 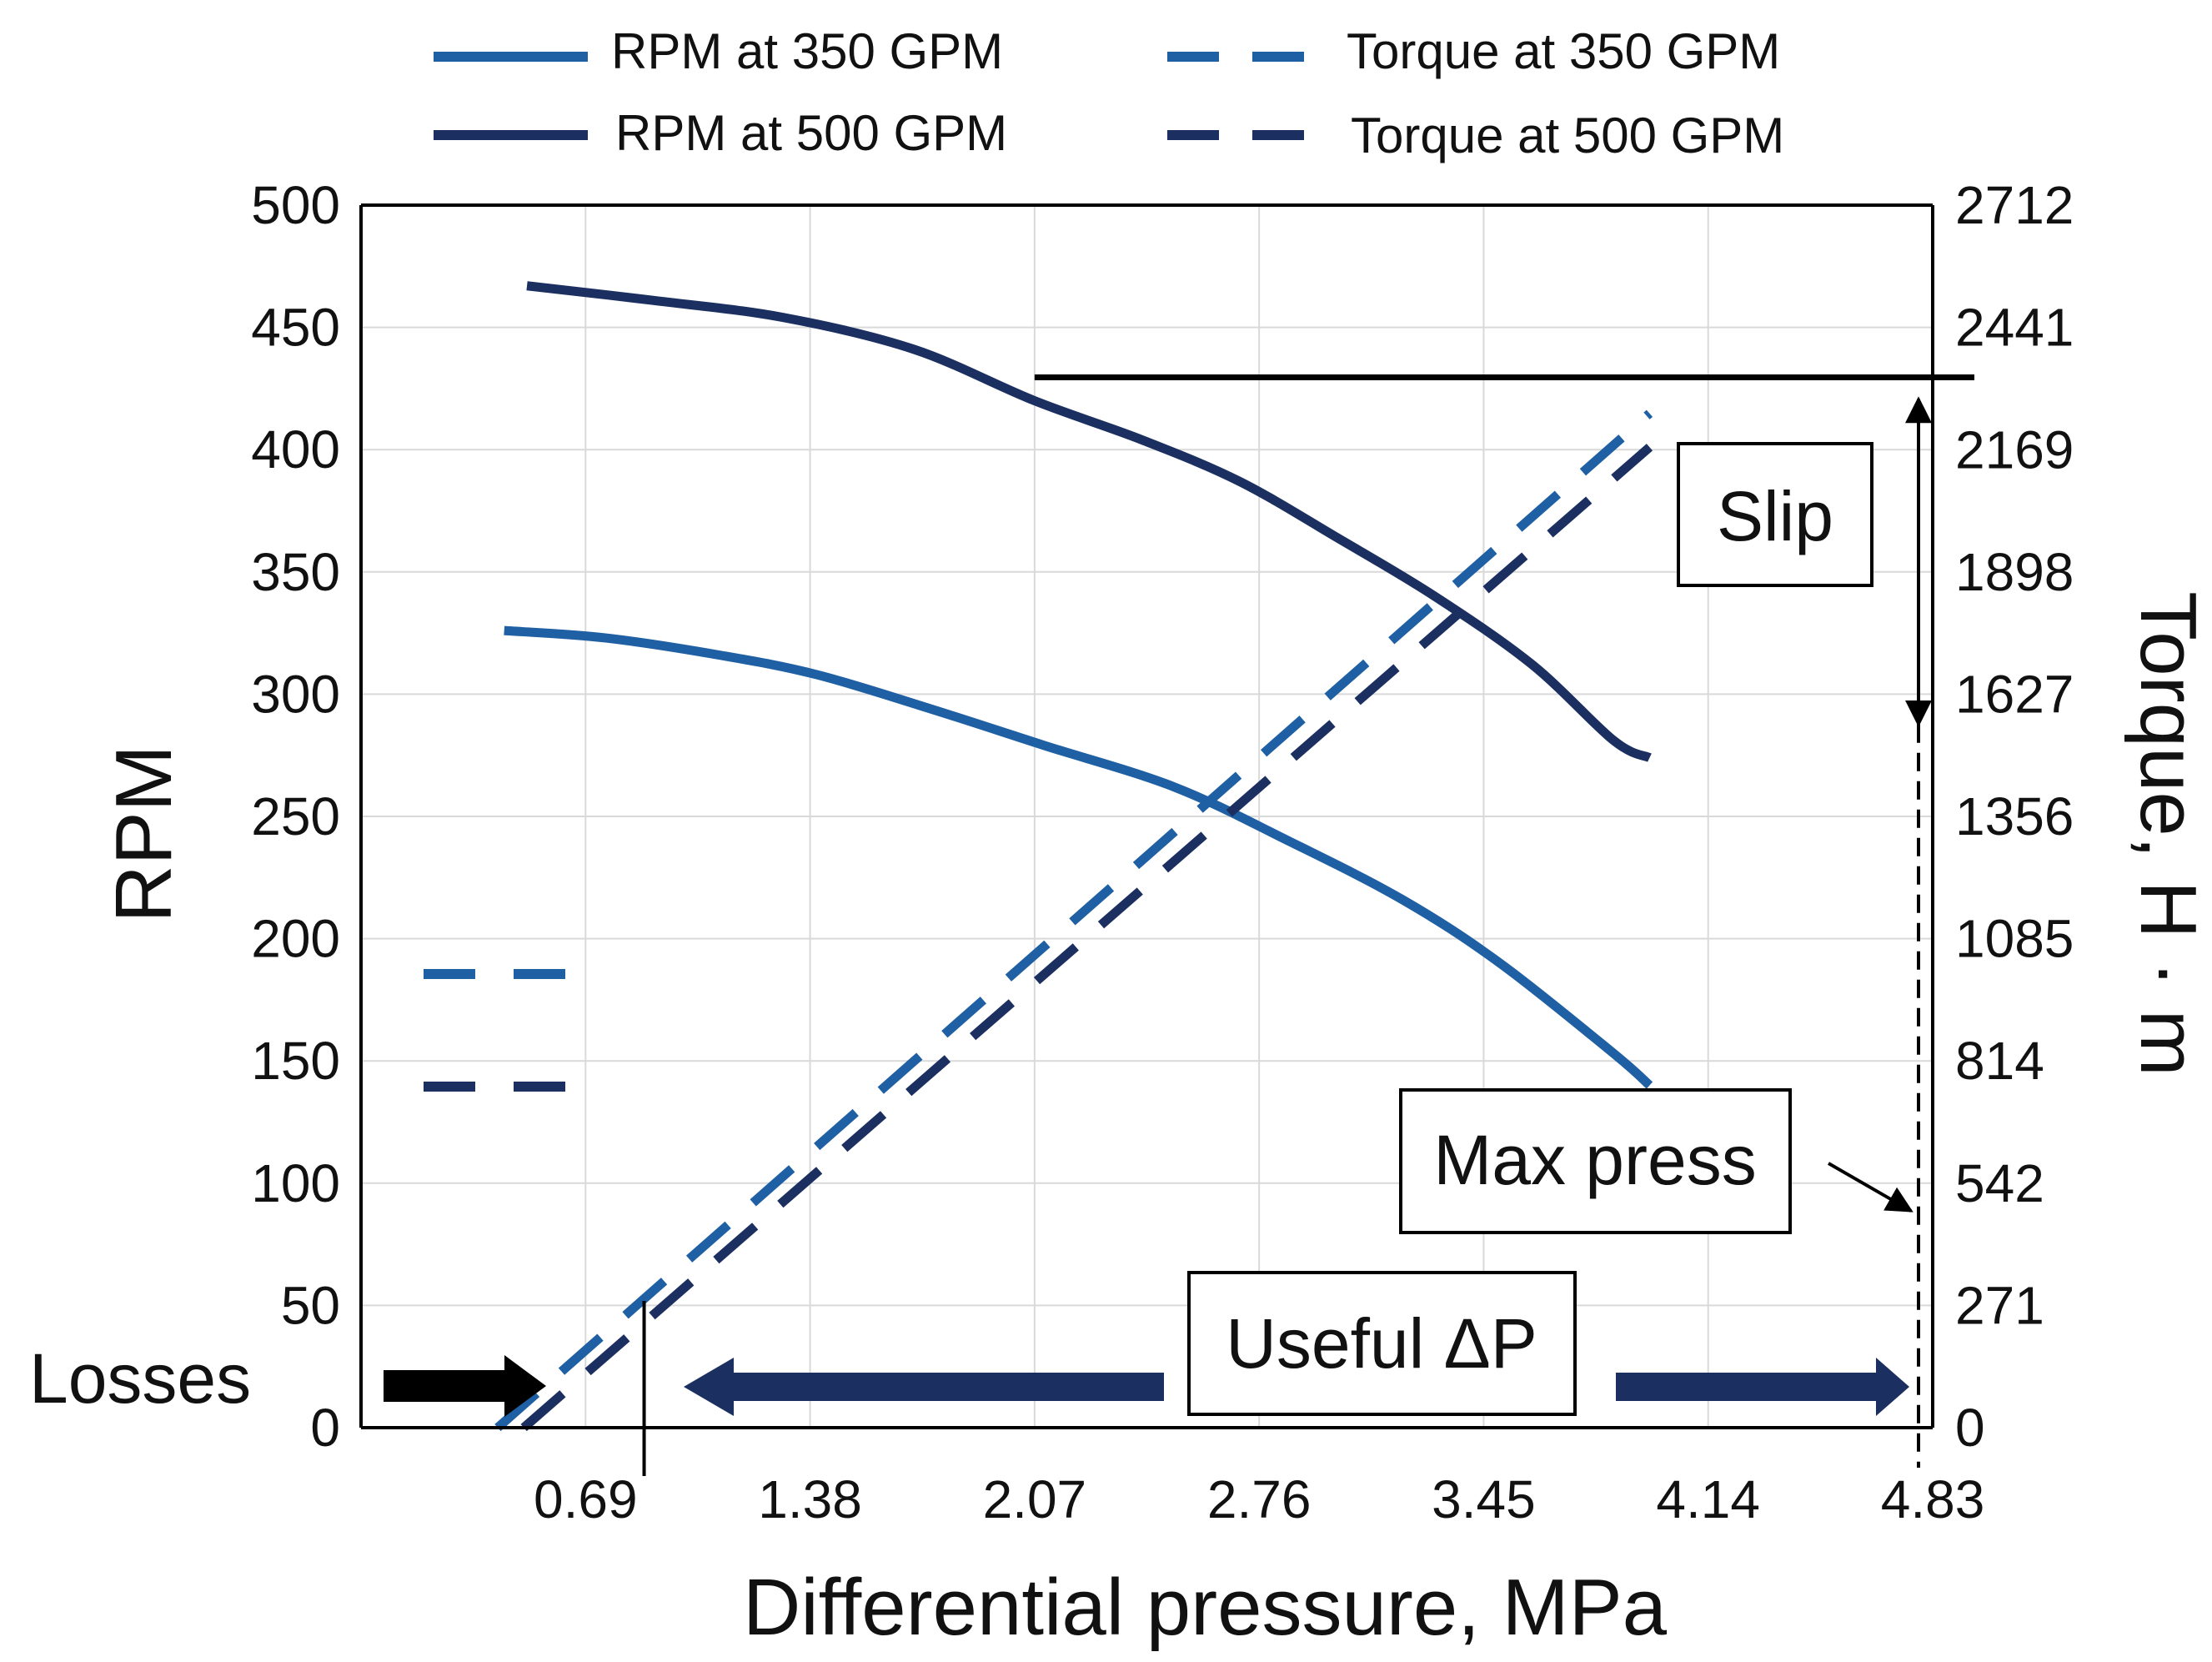 I want to click on x-tick-label-5: 4.14, so click(x=1708, y=1499).